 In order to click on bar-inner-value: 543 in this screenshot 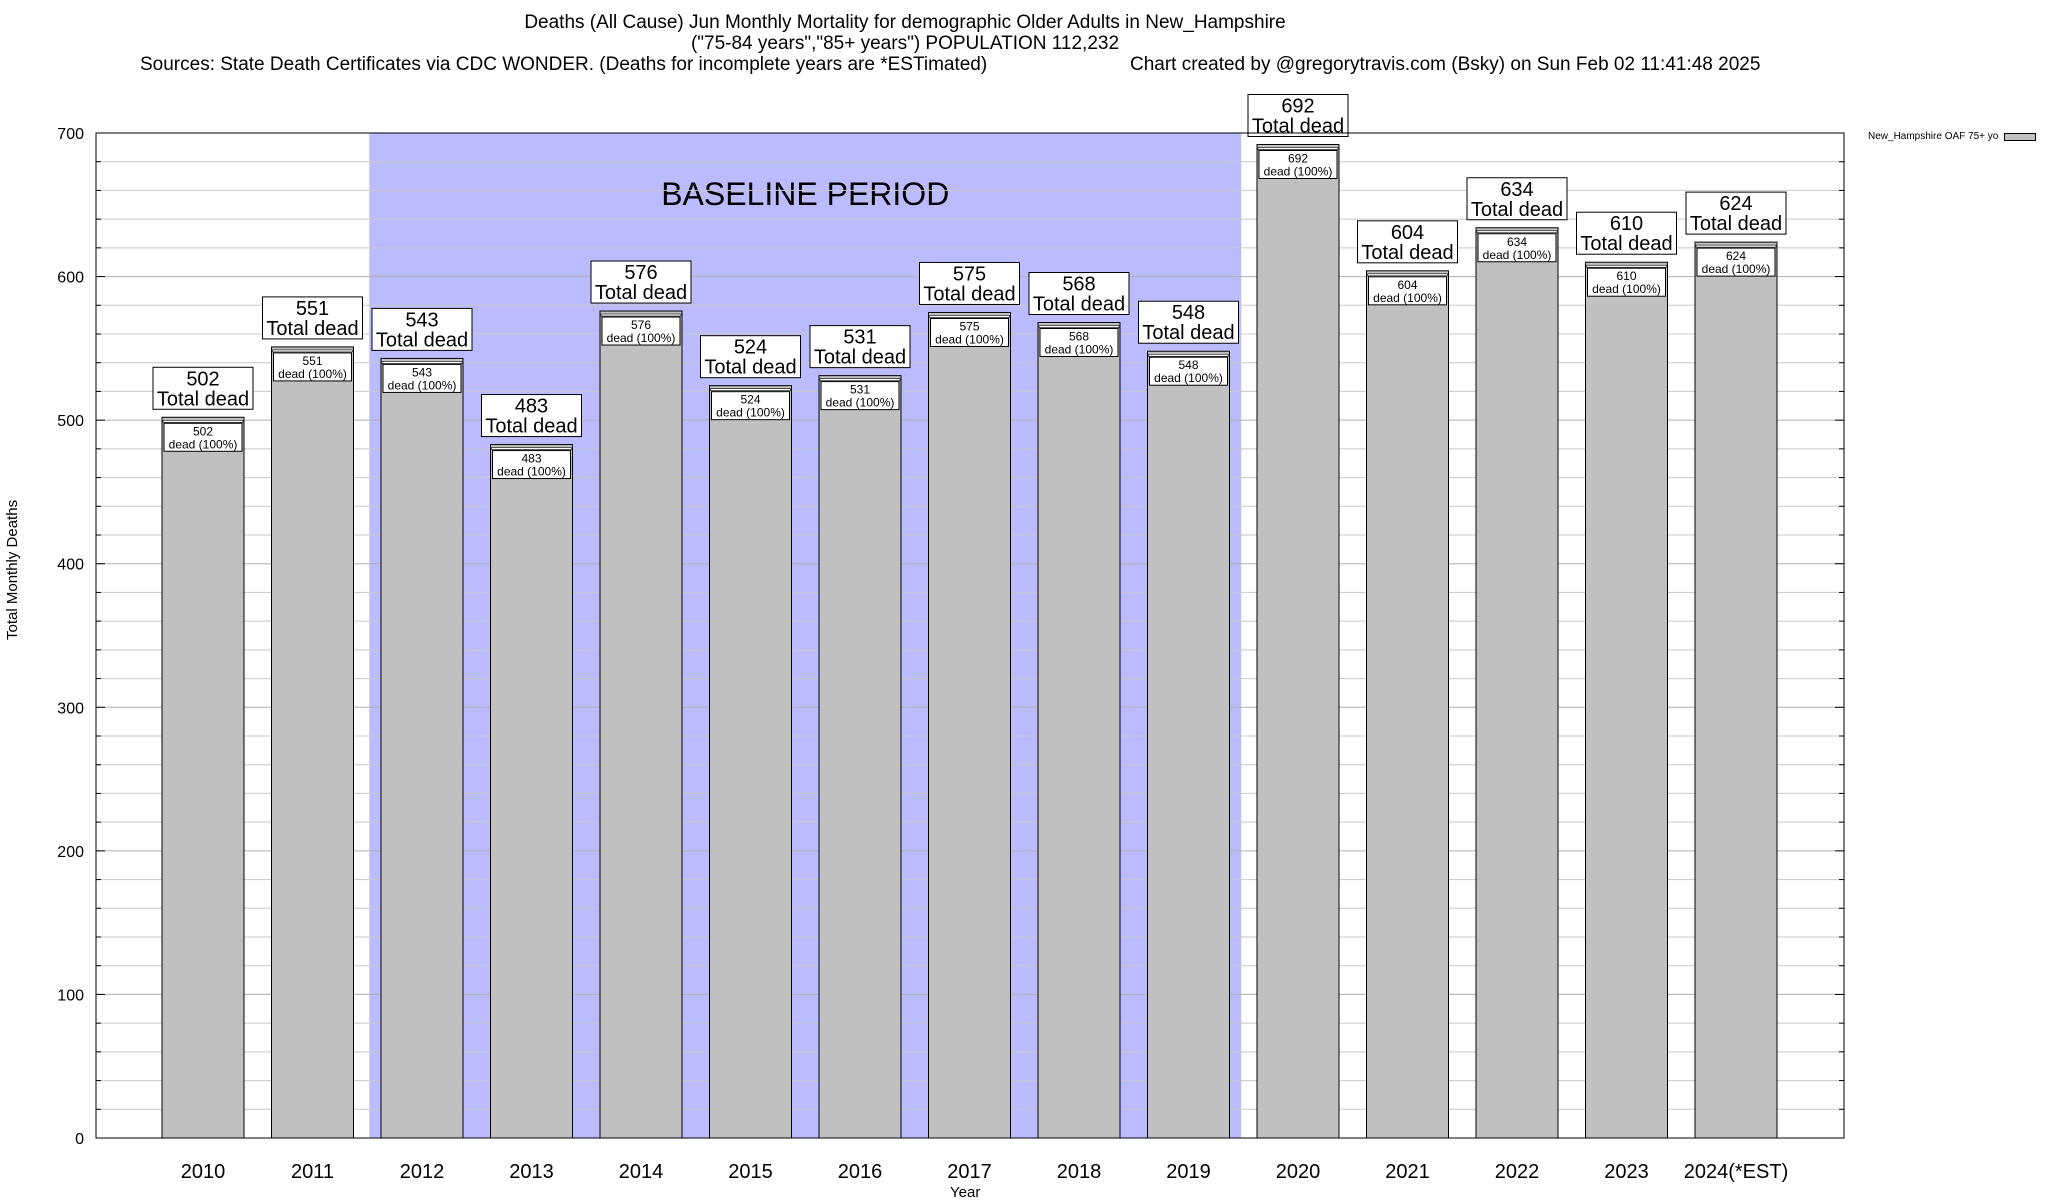, I will do `click(422, 372)`.